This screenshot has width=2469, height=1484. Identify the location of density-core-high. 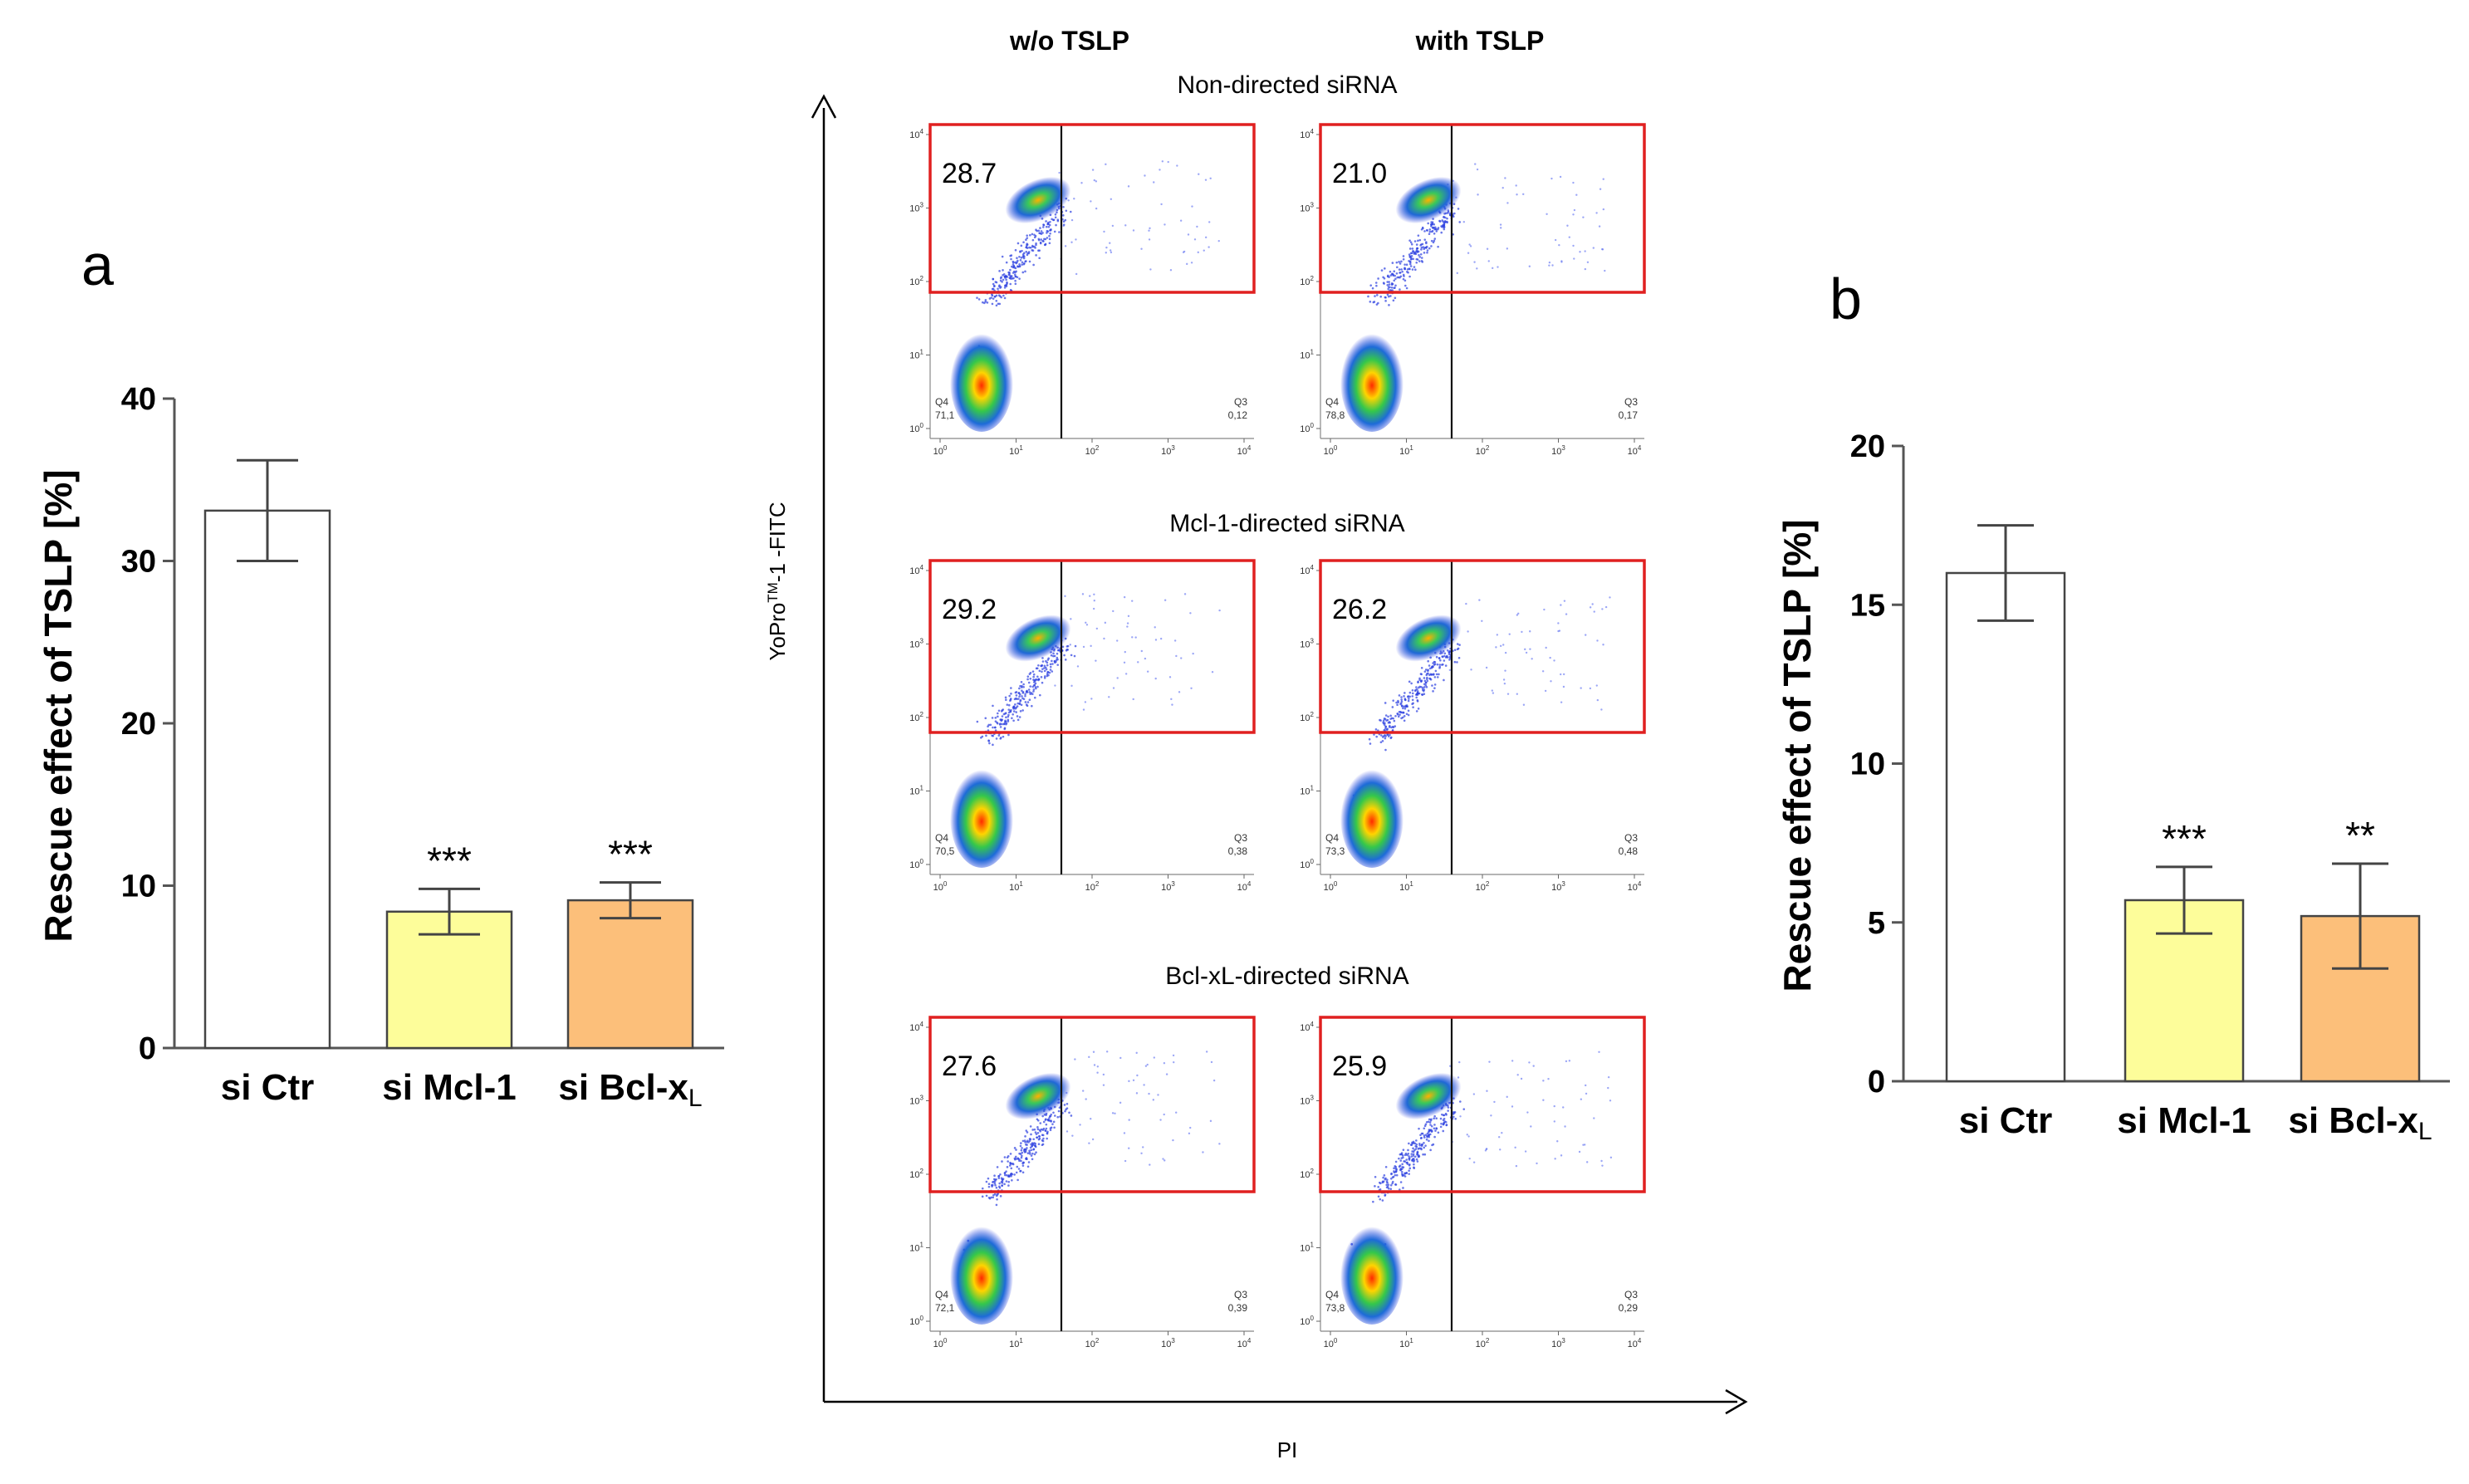
(1428, 200).